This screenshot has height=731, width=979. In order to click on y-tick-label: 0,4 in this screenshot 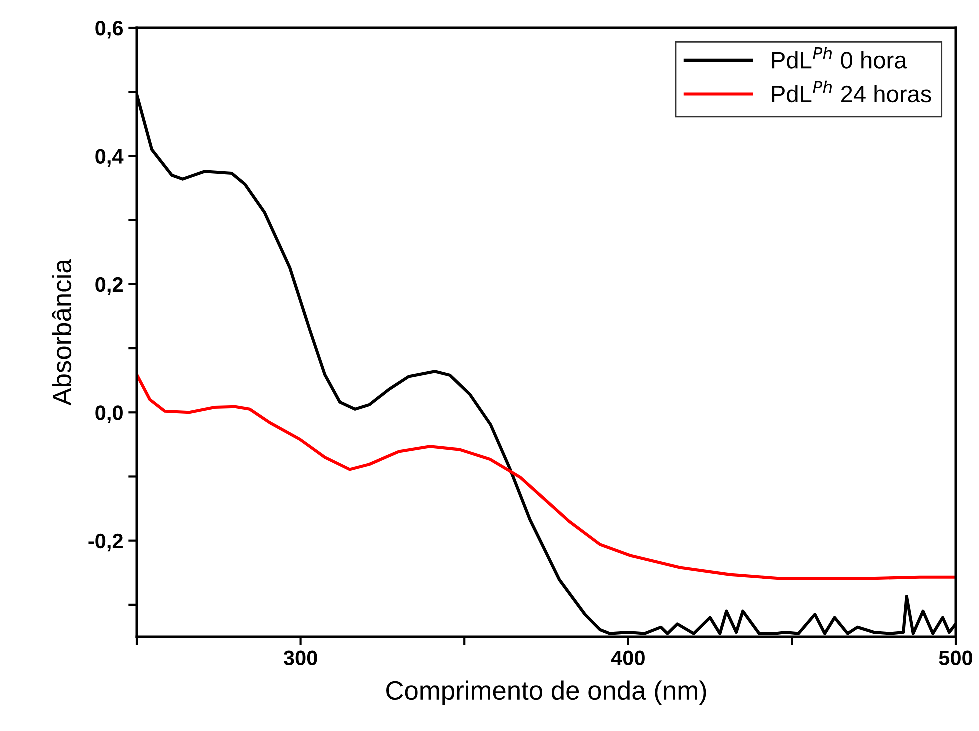, I will do `click(110, 158)`.